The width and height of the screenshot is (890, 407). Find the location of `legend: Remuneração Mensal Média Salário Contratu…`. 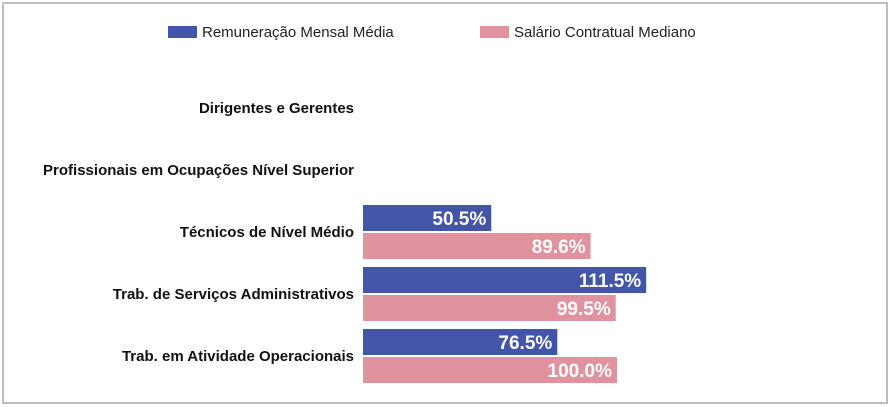

legend: Remuneração Mensal Média Salário Contratu… is located at coordinates (432, 32).